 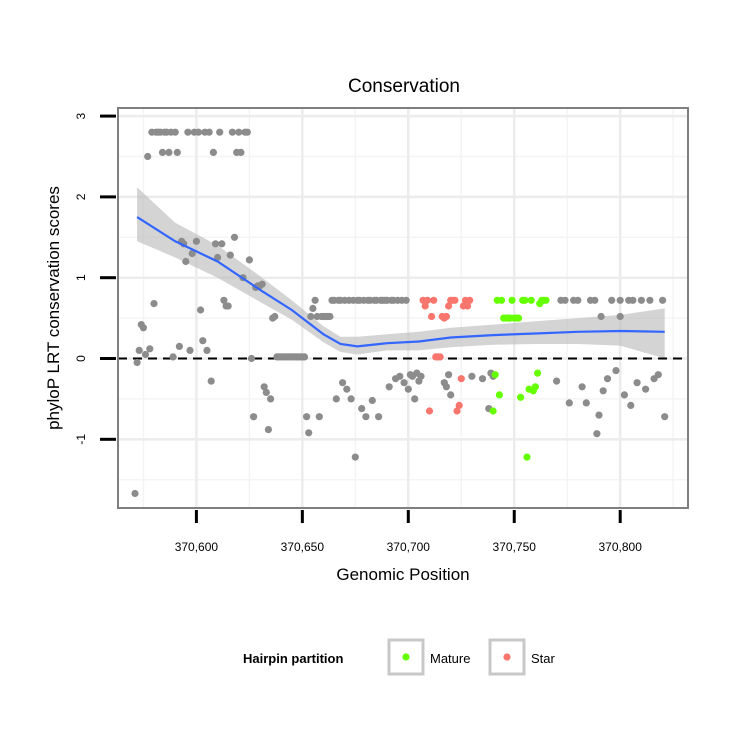 What do you see at coordinates (450, 658) in the screenshot?
I see `legend-label-mature: Mature` at bounding box center [450, 658].